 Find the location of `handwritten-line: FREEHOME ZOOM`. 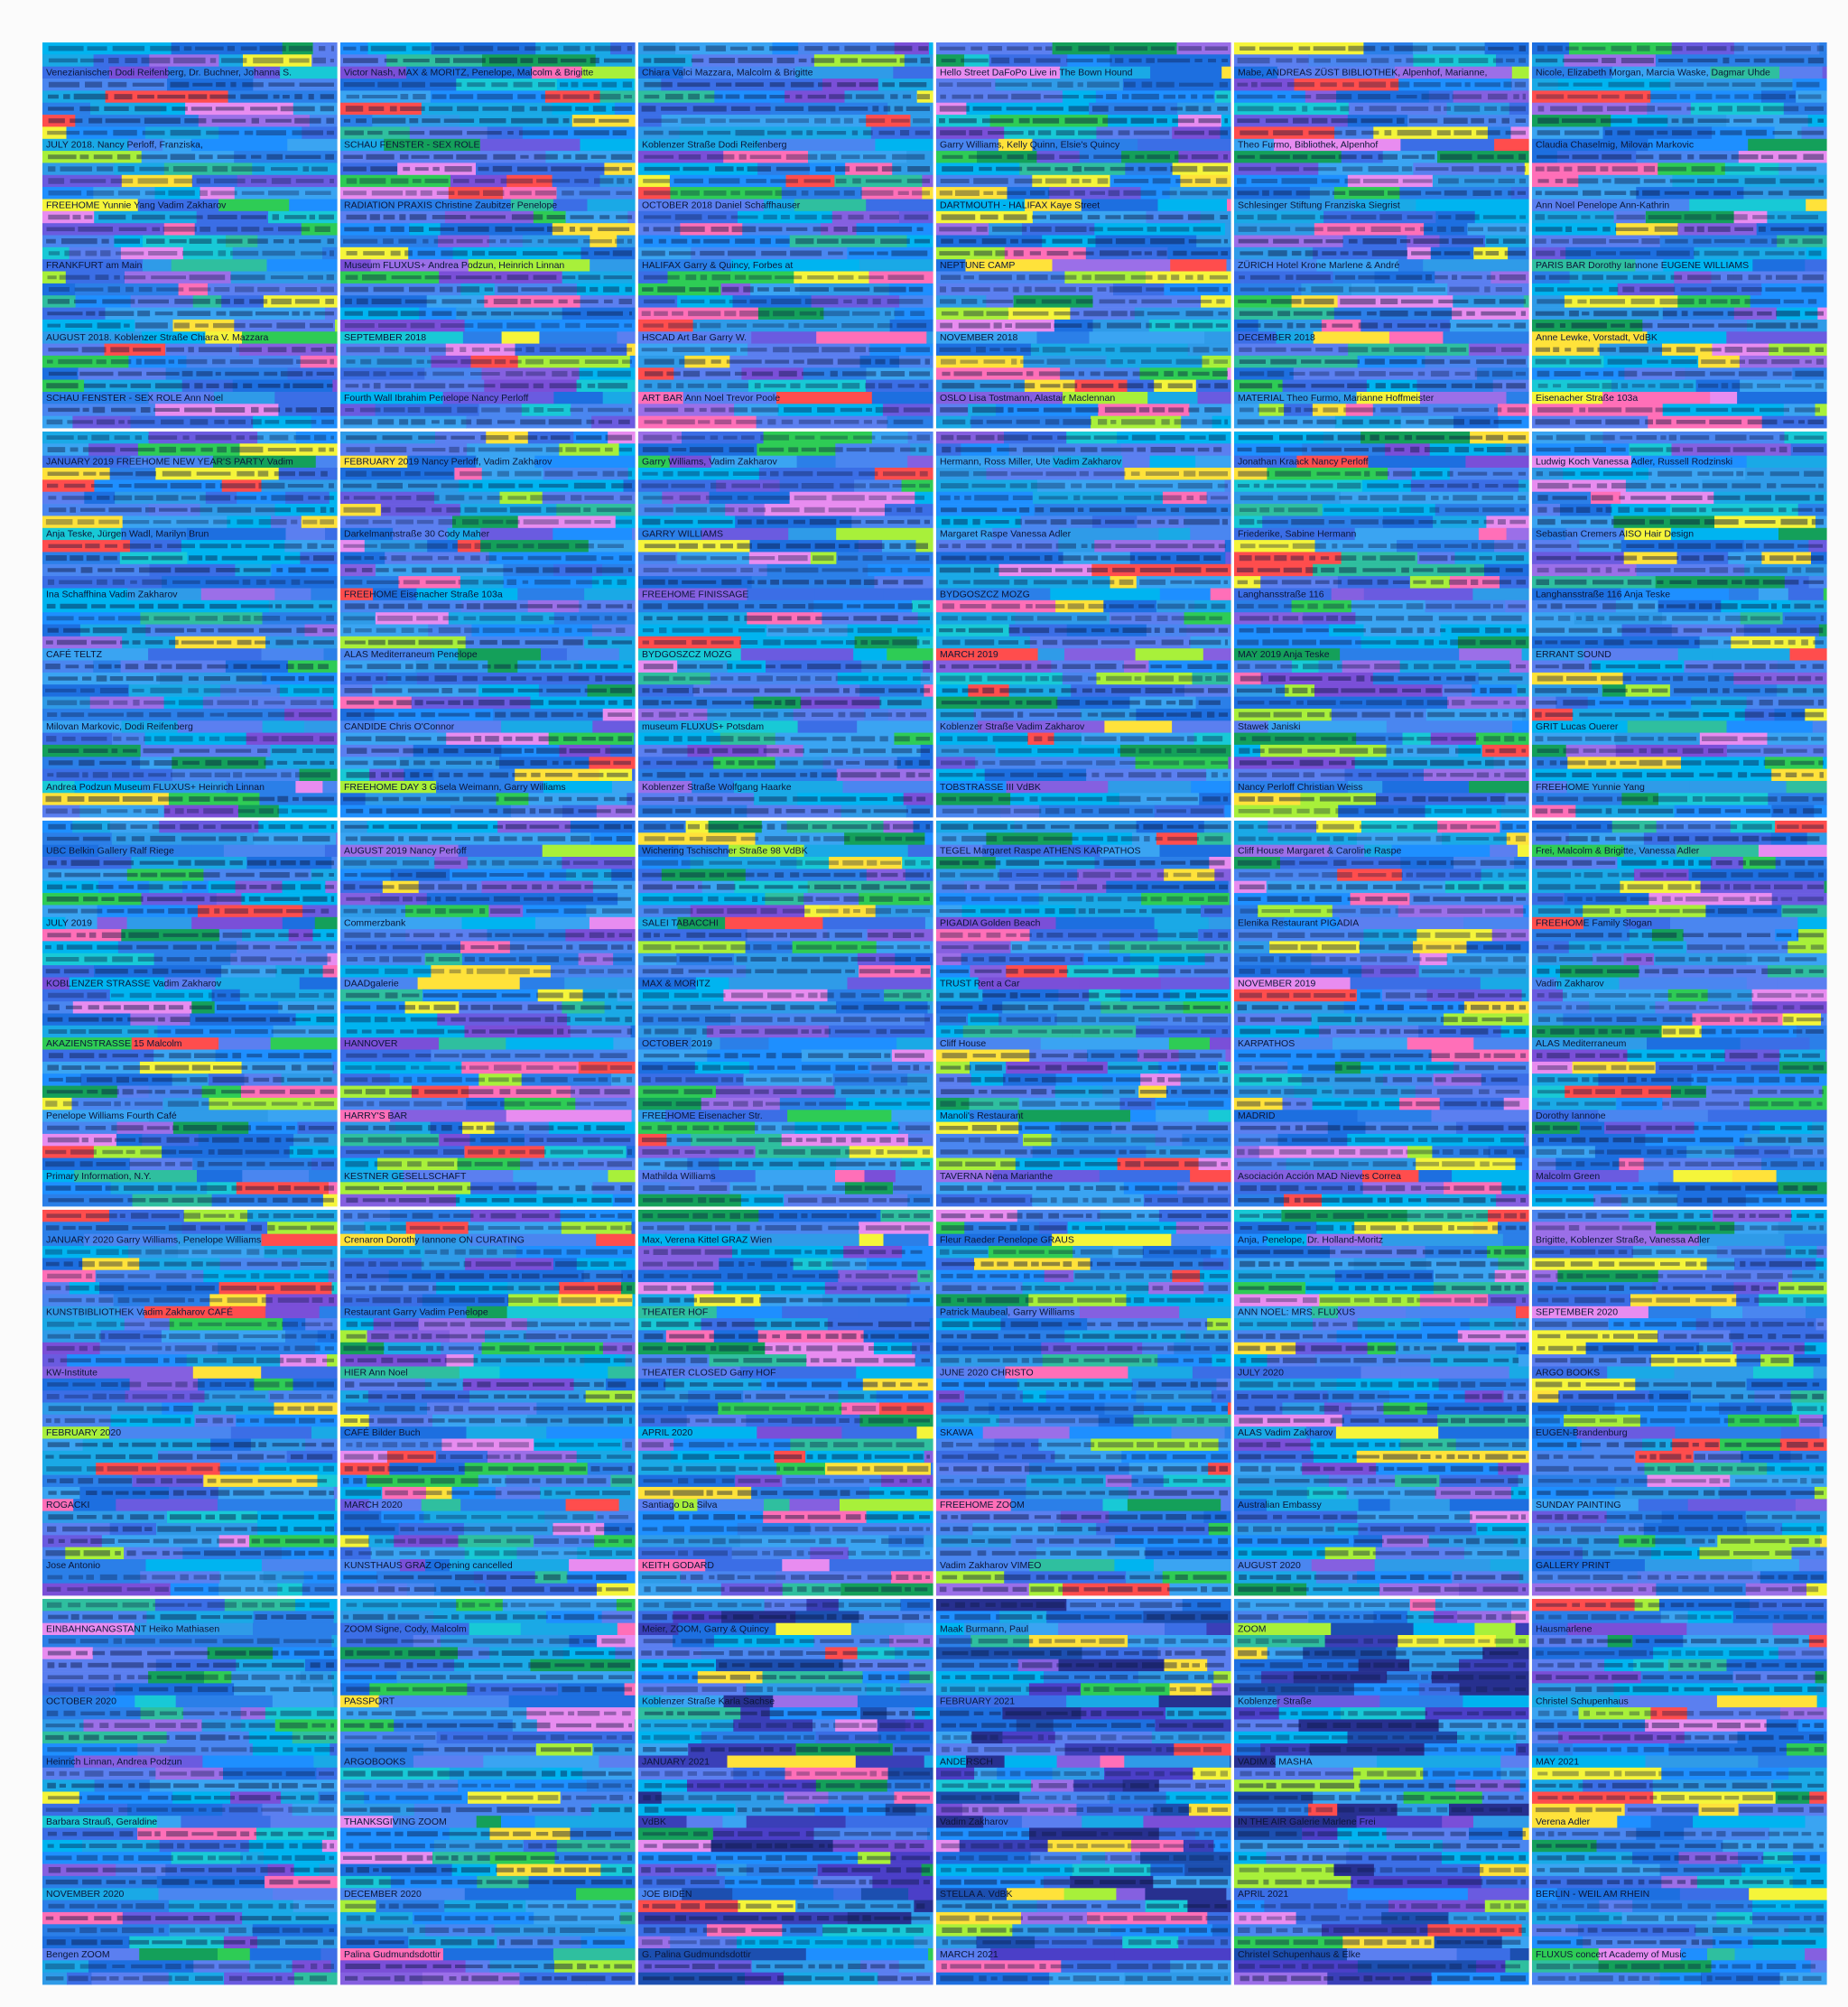

handwritten-line: FREEHOME ZOOM is located at coordinates (982, 1505).